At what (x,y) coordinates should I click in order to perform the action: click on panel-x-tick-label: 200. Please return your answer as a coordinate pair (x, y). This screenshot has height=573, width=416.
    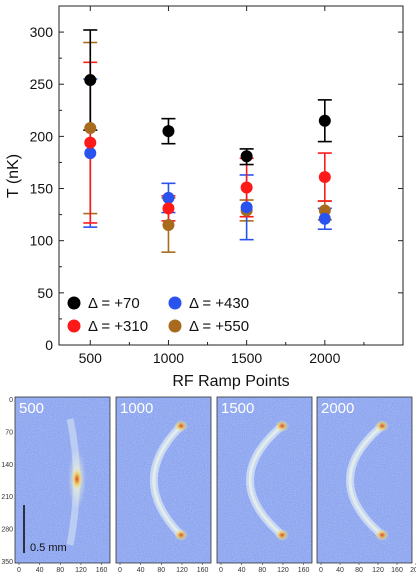
    Looking at the image, I should click on (413, 570).